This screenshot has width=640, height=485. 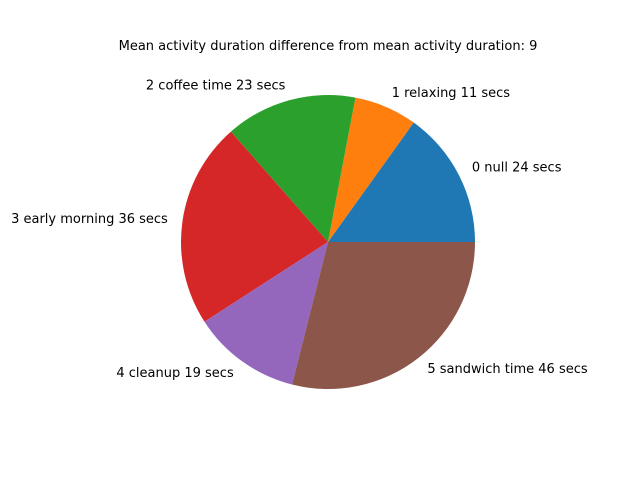 I want to click on pie-label-0: 0 null 24 secs, so click(x=517, y=168).